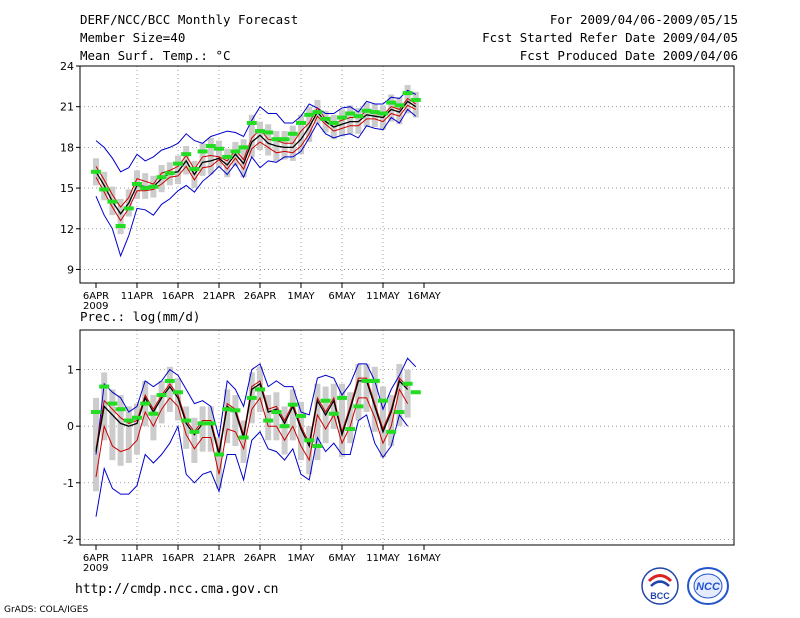  I want to click on temp-ytick-label: 15, so click(67, 188).